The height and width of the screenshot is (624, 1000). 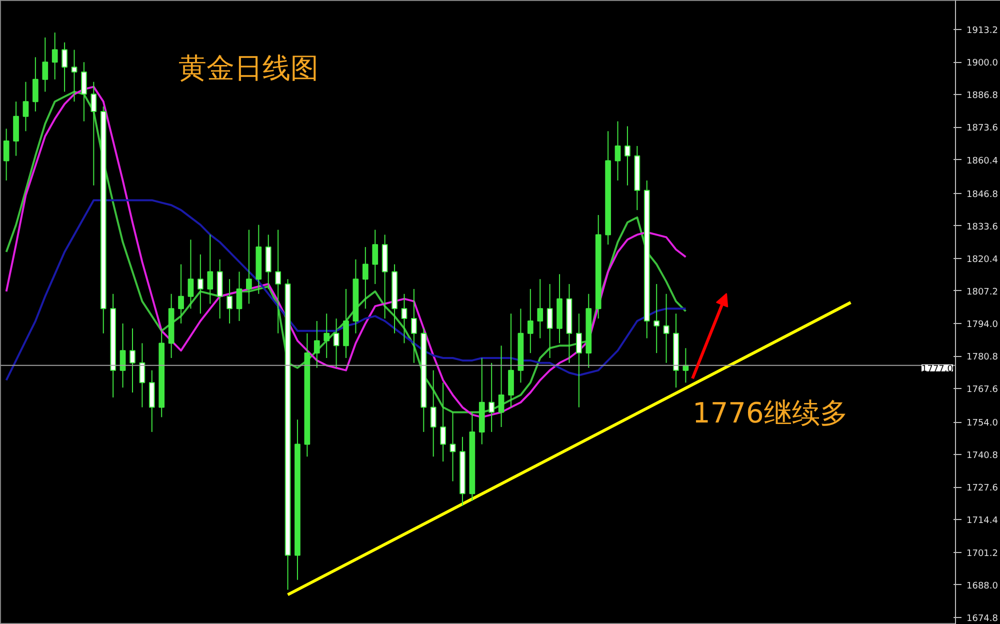 What do you see at coordinates (982, 96) in the screenshot?
I see `y-tick-label: 1886.8` at bounding box center [982, 96].